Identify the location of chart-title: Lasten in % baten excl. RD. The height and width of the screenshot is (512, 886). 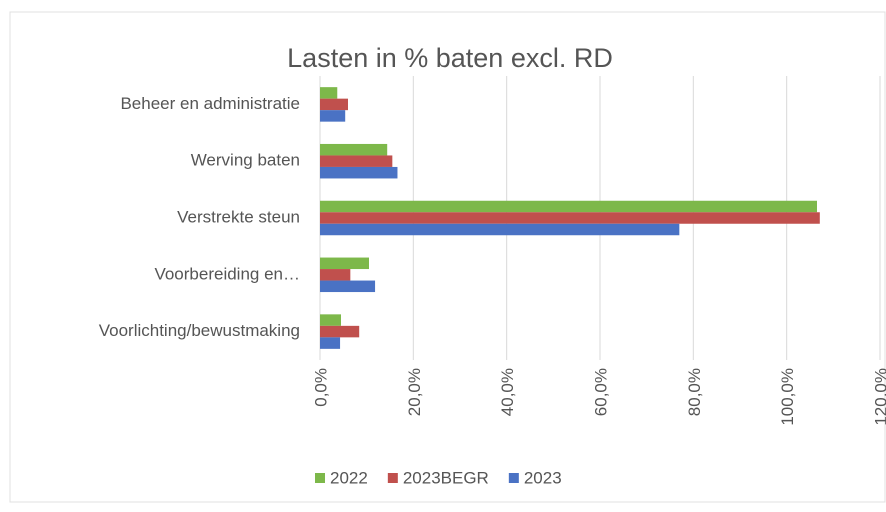
(450, 58).